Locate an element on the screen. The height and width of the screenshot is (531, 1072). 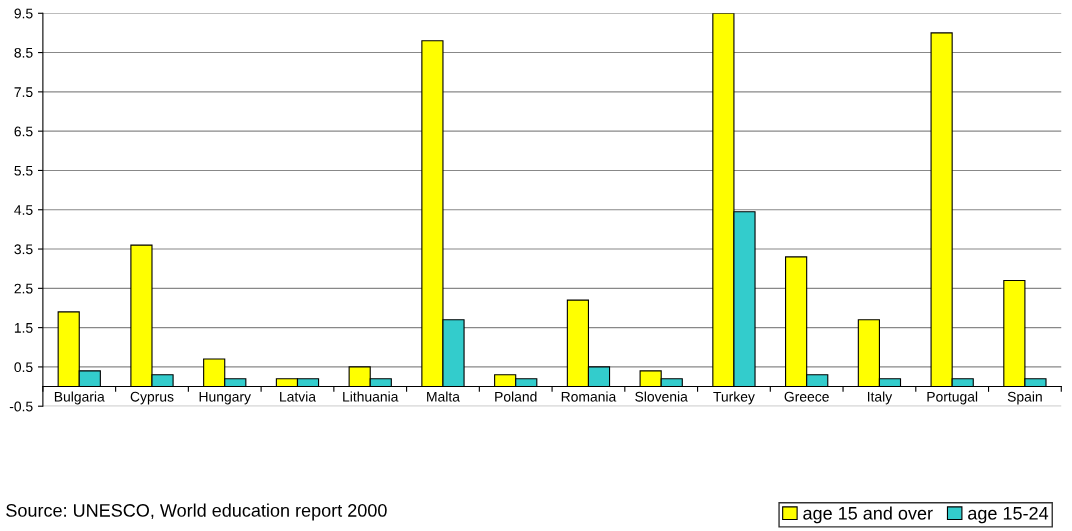
y-tick-label: 4.5 is located at coordinates (23, 210).